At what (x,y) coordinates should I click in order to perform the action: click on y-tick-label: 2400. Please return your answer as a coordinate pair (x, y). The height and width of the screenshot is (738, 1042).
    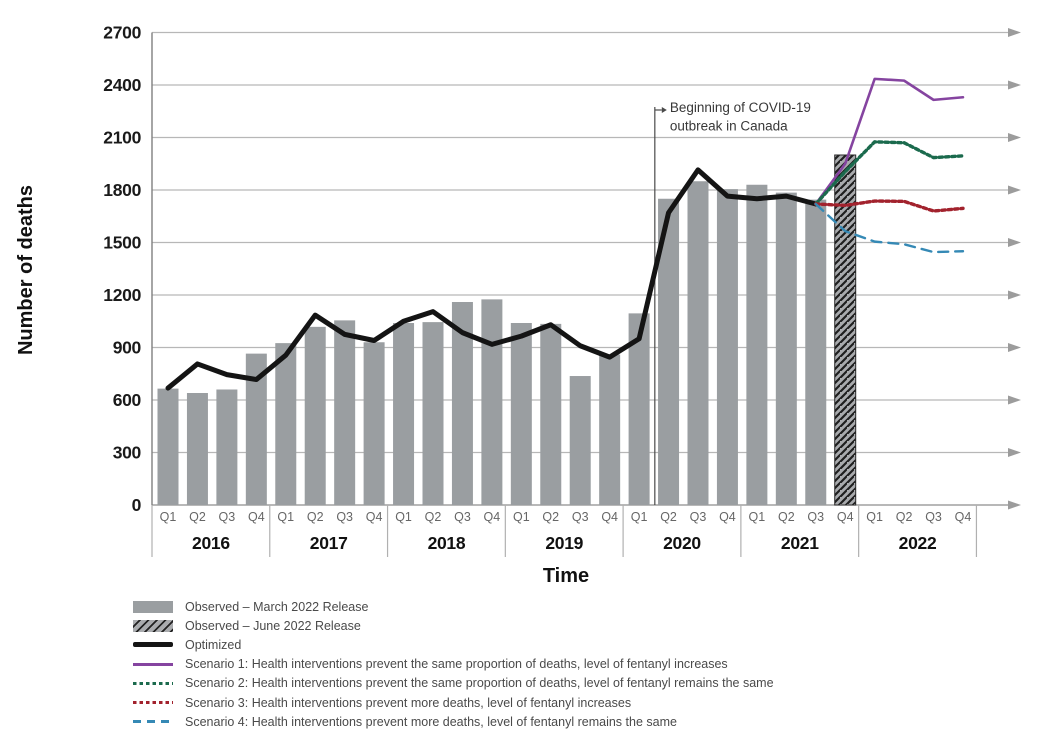
    Looking at the image, I should click on (122, 85).